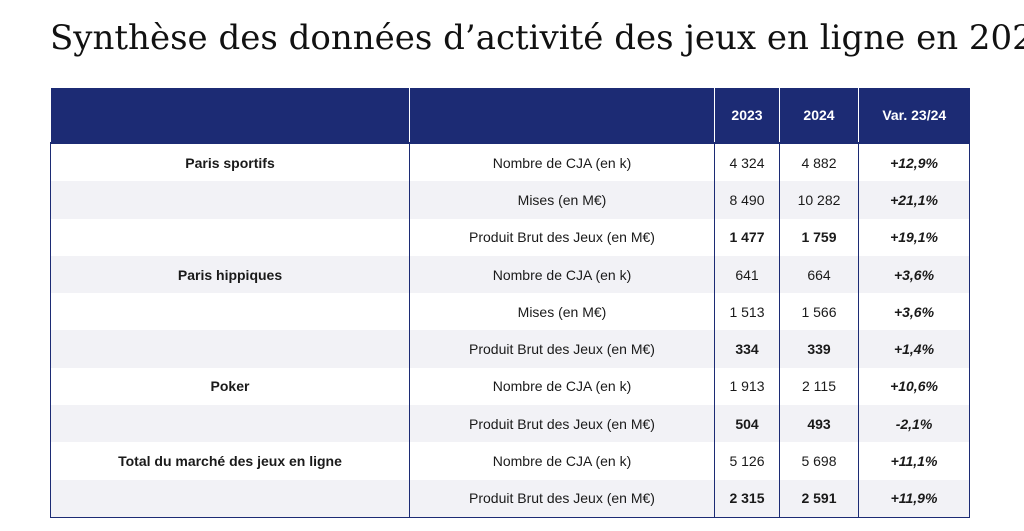  What do you see at coordinates (747, 461) in the screenshot?
I see `value-2023-cell: 5 126` at bounding box center [747, 461].